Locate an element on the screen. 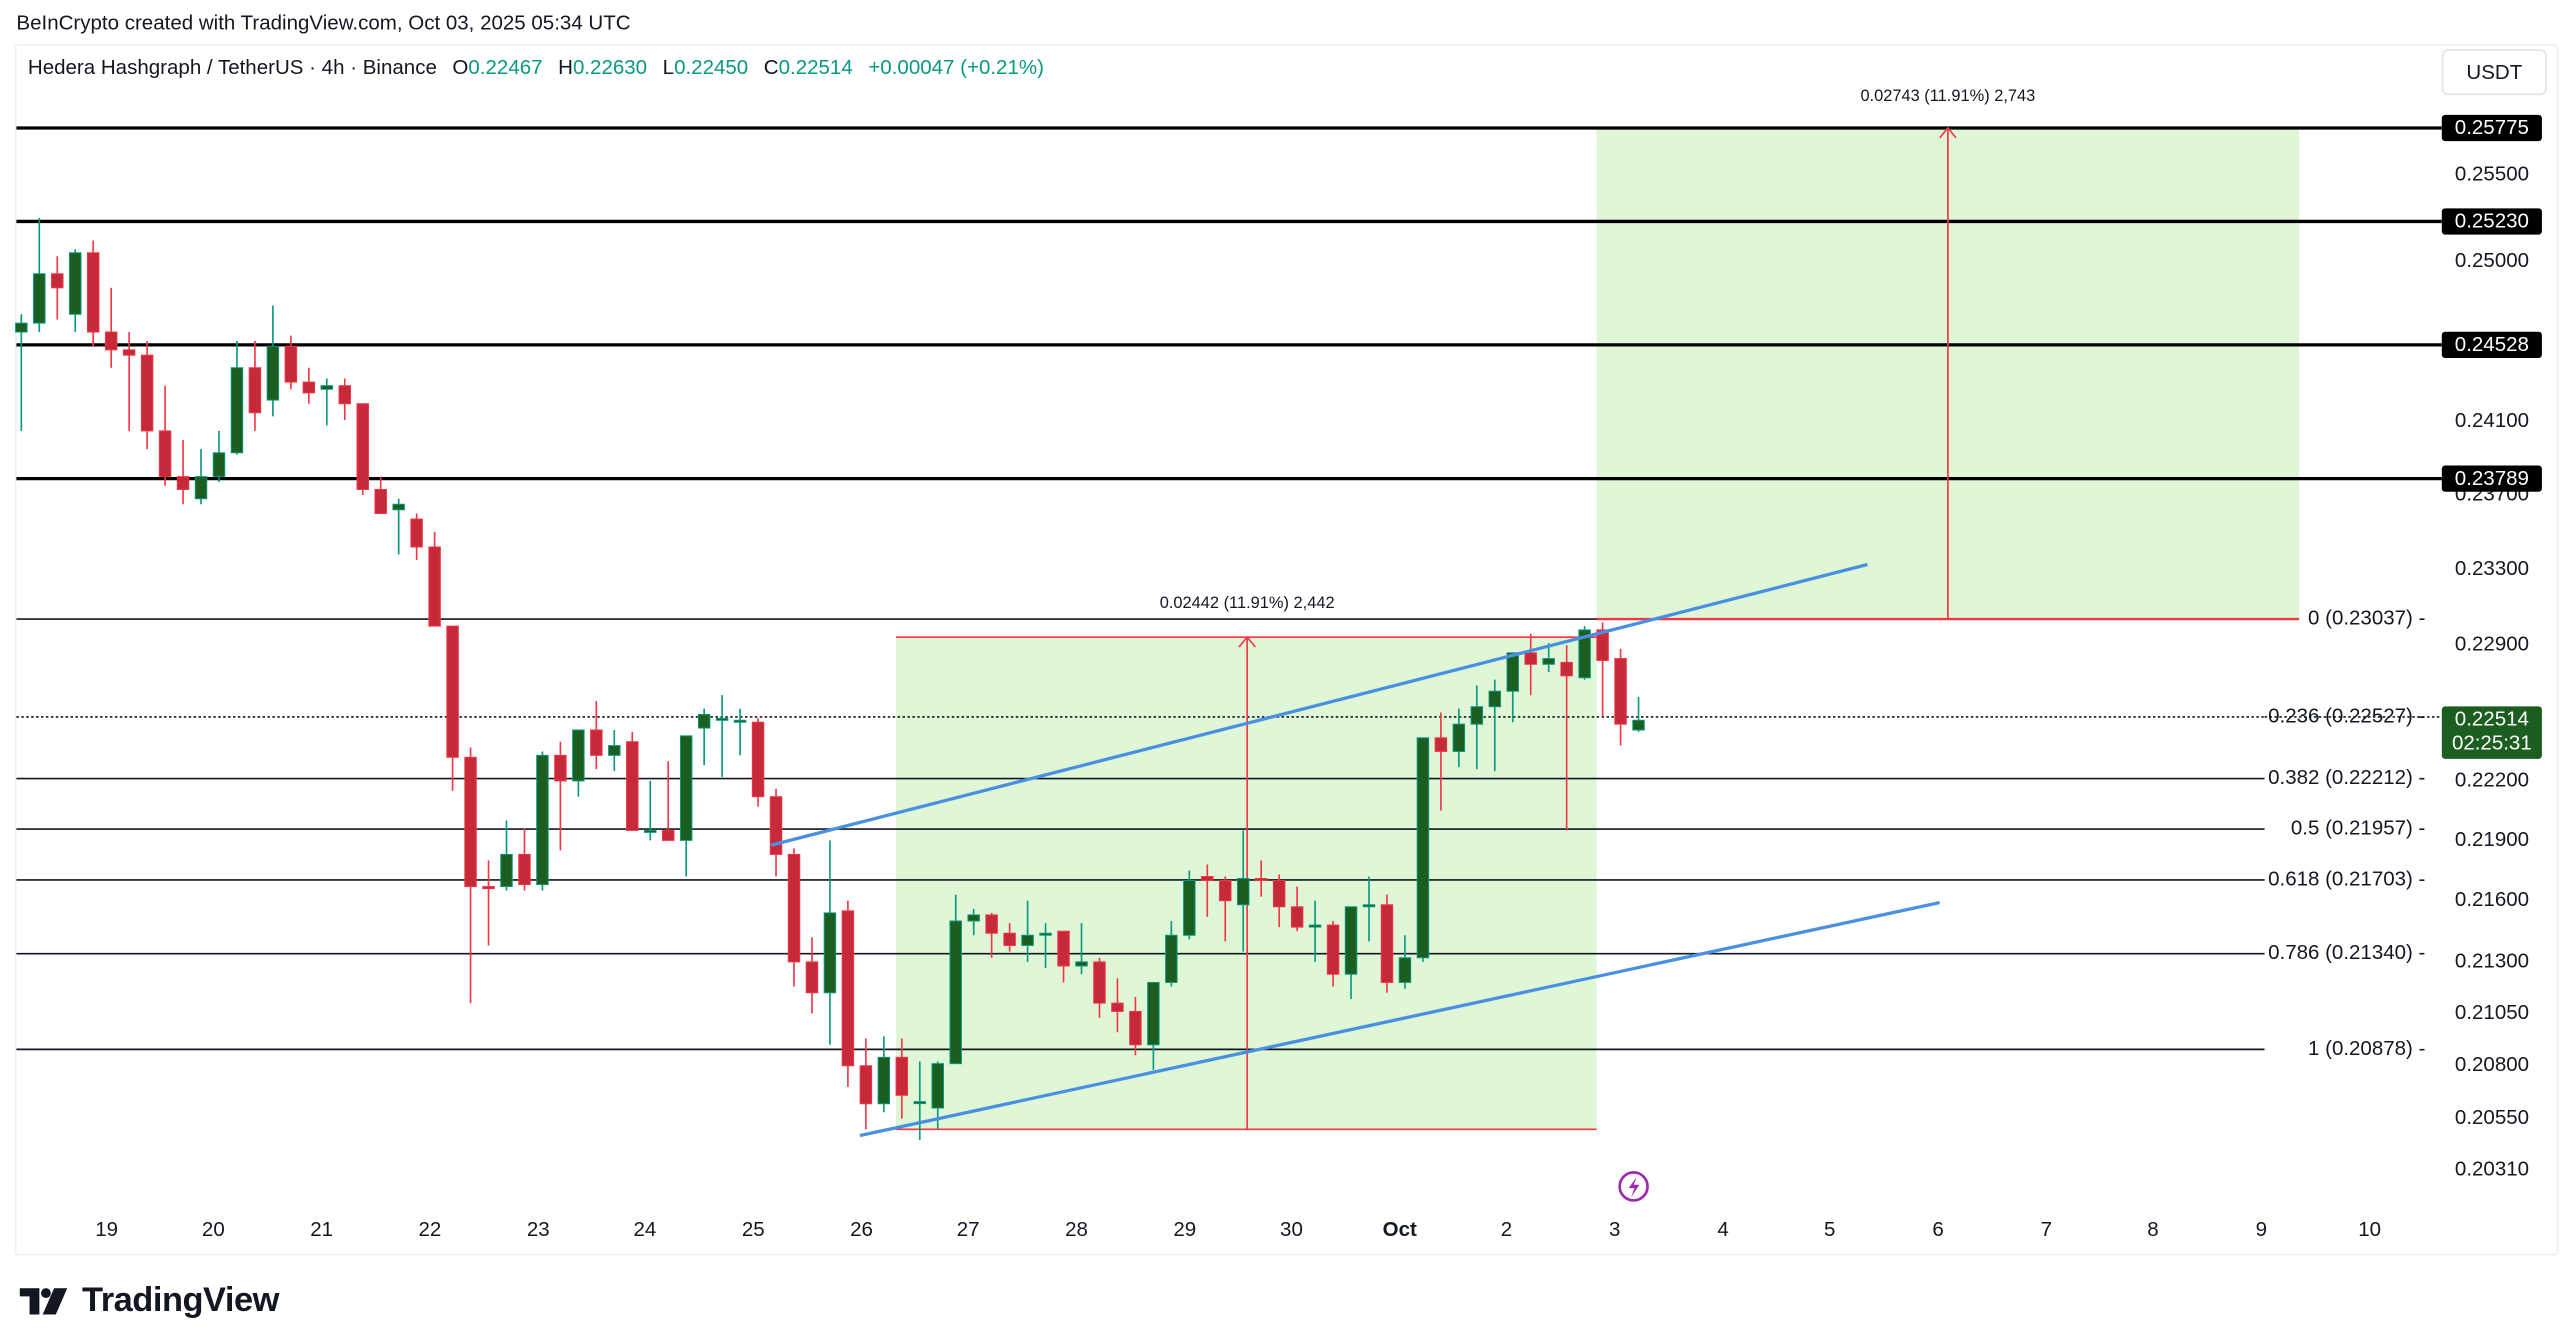 This screenshot has width=2560, height=1342. level-price-tag-text: 0.23789 is located at coordinates (2492, 478).